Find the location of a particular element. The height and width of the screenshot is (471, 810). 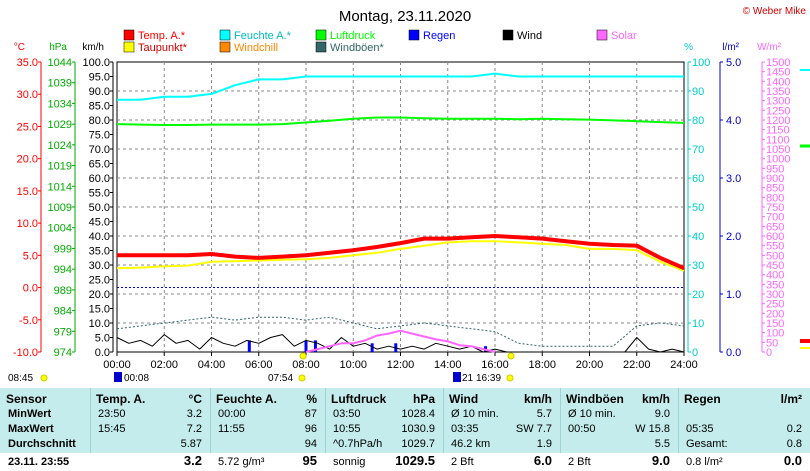

wind-tick-label: 25.0 is located at coordinates (99, 281).